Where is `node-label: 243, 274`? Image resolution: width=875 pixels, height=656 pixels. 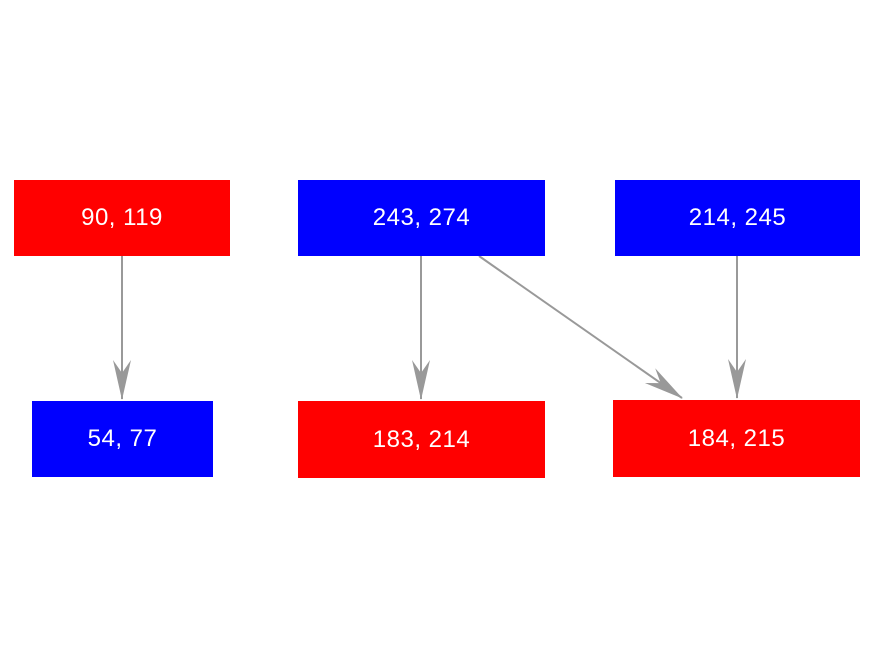
node-label: 243, 274 is located at coordinates (421, 217).